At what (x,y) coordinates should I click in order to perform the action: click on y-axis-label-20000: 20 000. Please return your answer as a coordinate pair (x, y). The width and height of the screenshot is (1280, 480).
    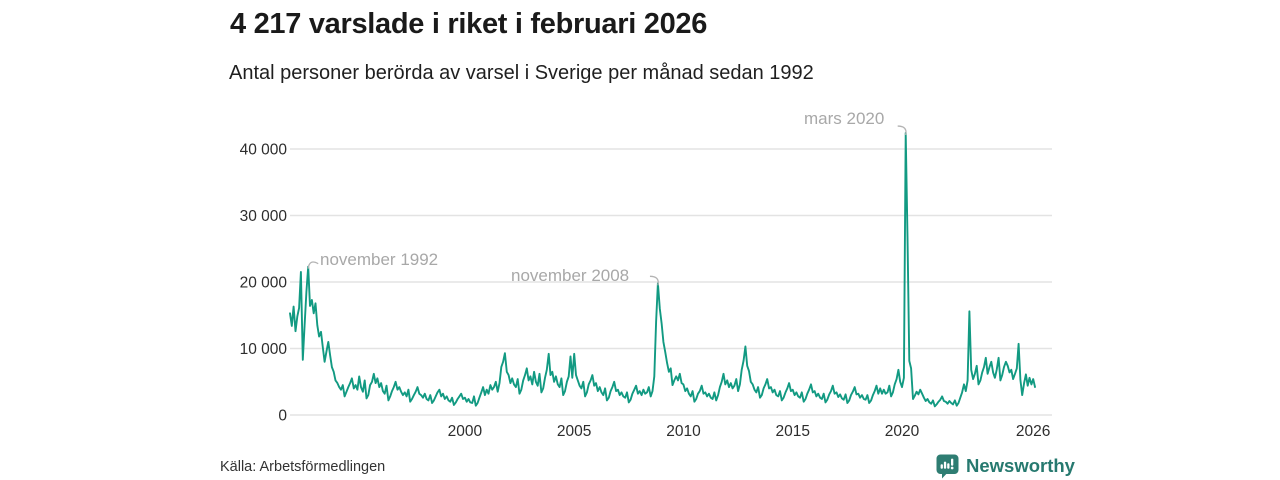
    Looking at the image, I should click on (264, 283).